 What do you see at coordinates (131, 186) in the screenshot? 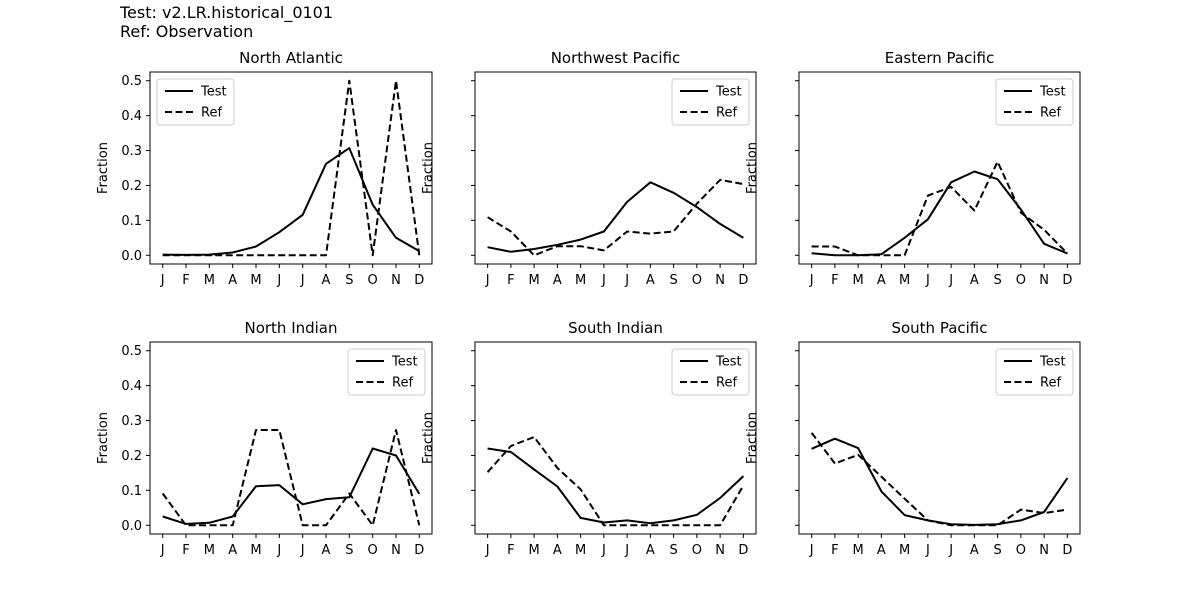
I see `y-tick-label: 0.2` at bounding box center [131, 186].